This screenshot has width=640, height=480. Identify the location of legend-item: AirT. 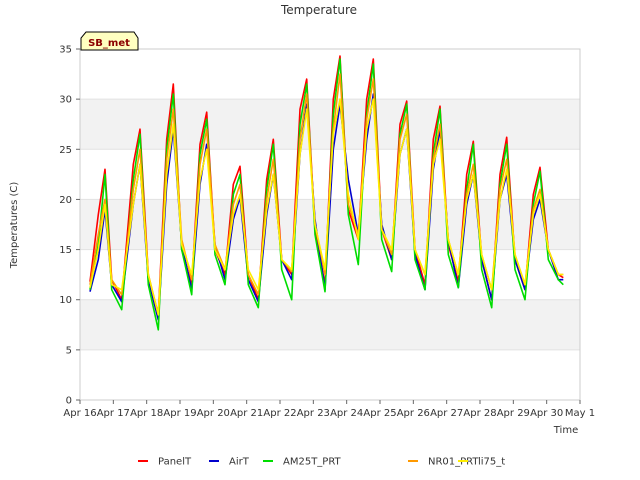
(229, 462).